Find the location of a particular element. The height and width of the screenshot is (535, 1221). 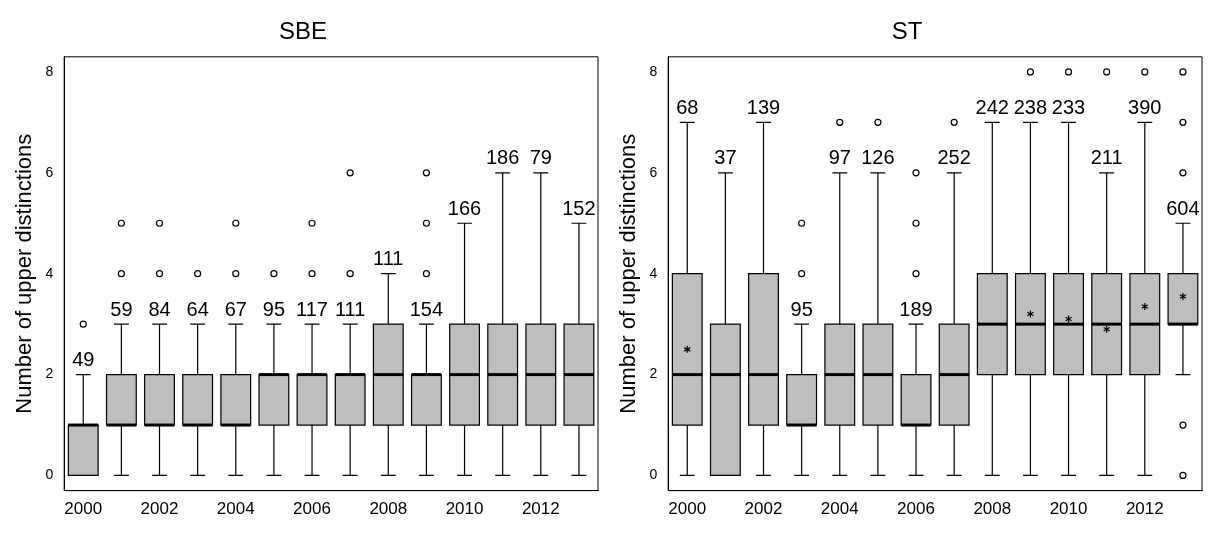

annotation: 84 is located at coordinates (159, 308).